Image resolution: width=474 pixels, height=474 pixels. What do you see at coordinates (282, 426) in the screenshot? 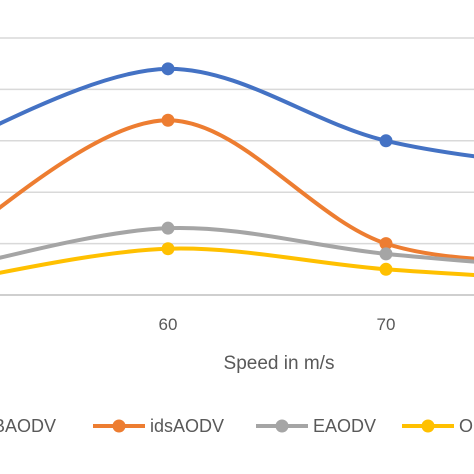
I see `legend-marker-eaodv` at bounding box center [282, 426].